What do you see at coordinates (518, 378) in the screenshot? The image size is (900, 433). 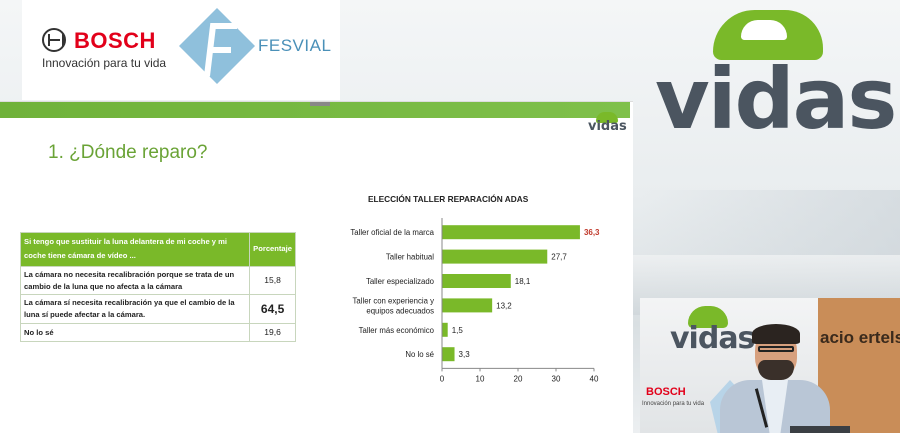 I see `chart-x-tick-label: 20` at bounding box center [518, 378].